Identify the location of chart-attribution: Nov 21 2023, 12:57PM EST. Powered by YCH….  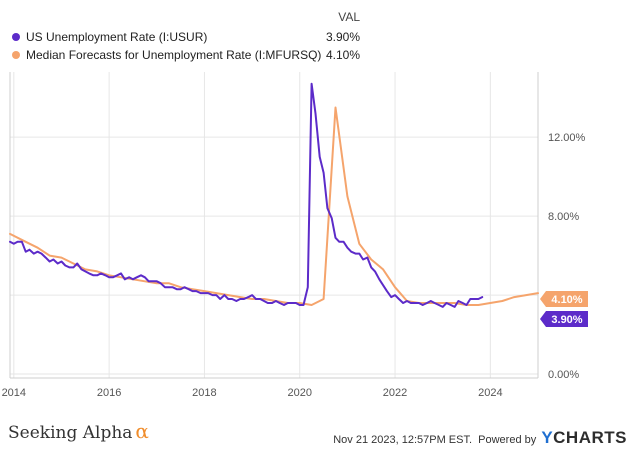
(480, 438).